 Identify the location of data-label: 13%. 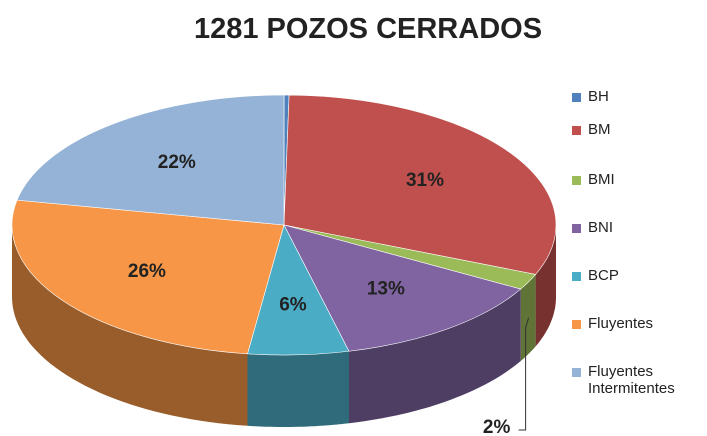
(386, 288).